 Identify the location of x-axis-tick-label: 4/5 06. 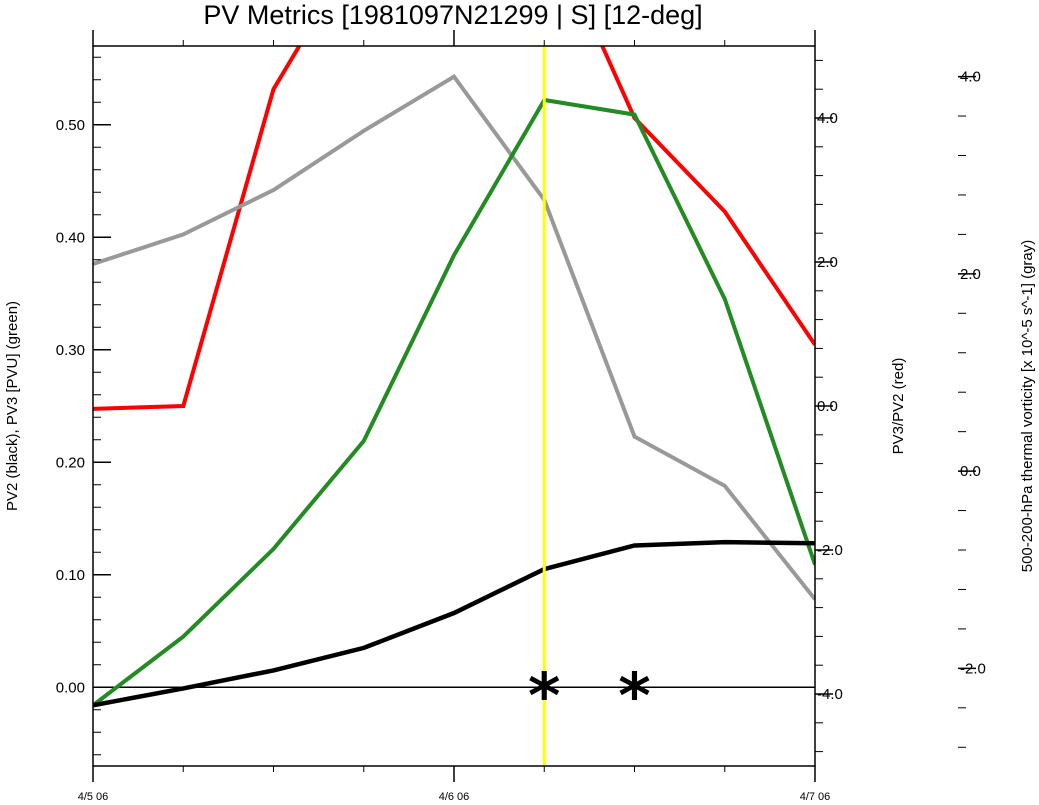
(93, 797).